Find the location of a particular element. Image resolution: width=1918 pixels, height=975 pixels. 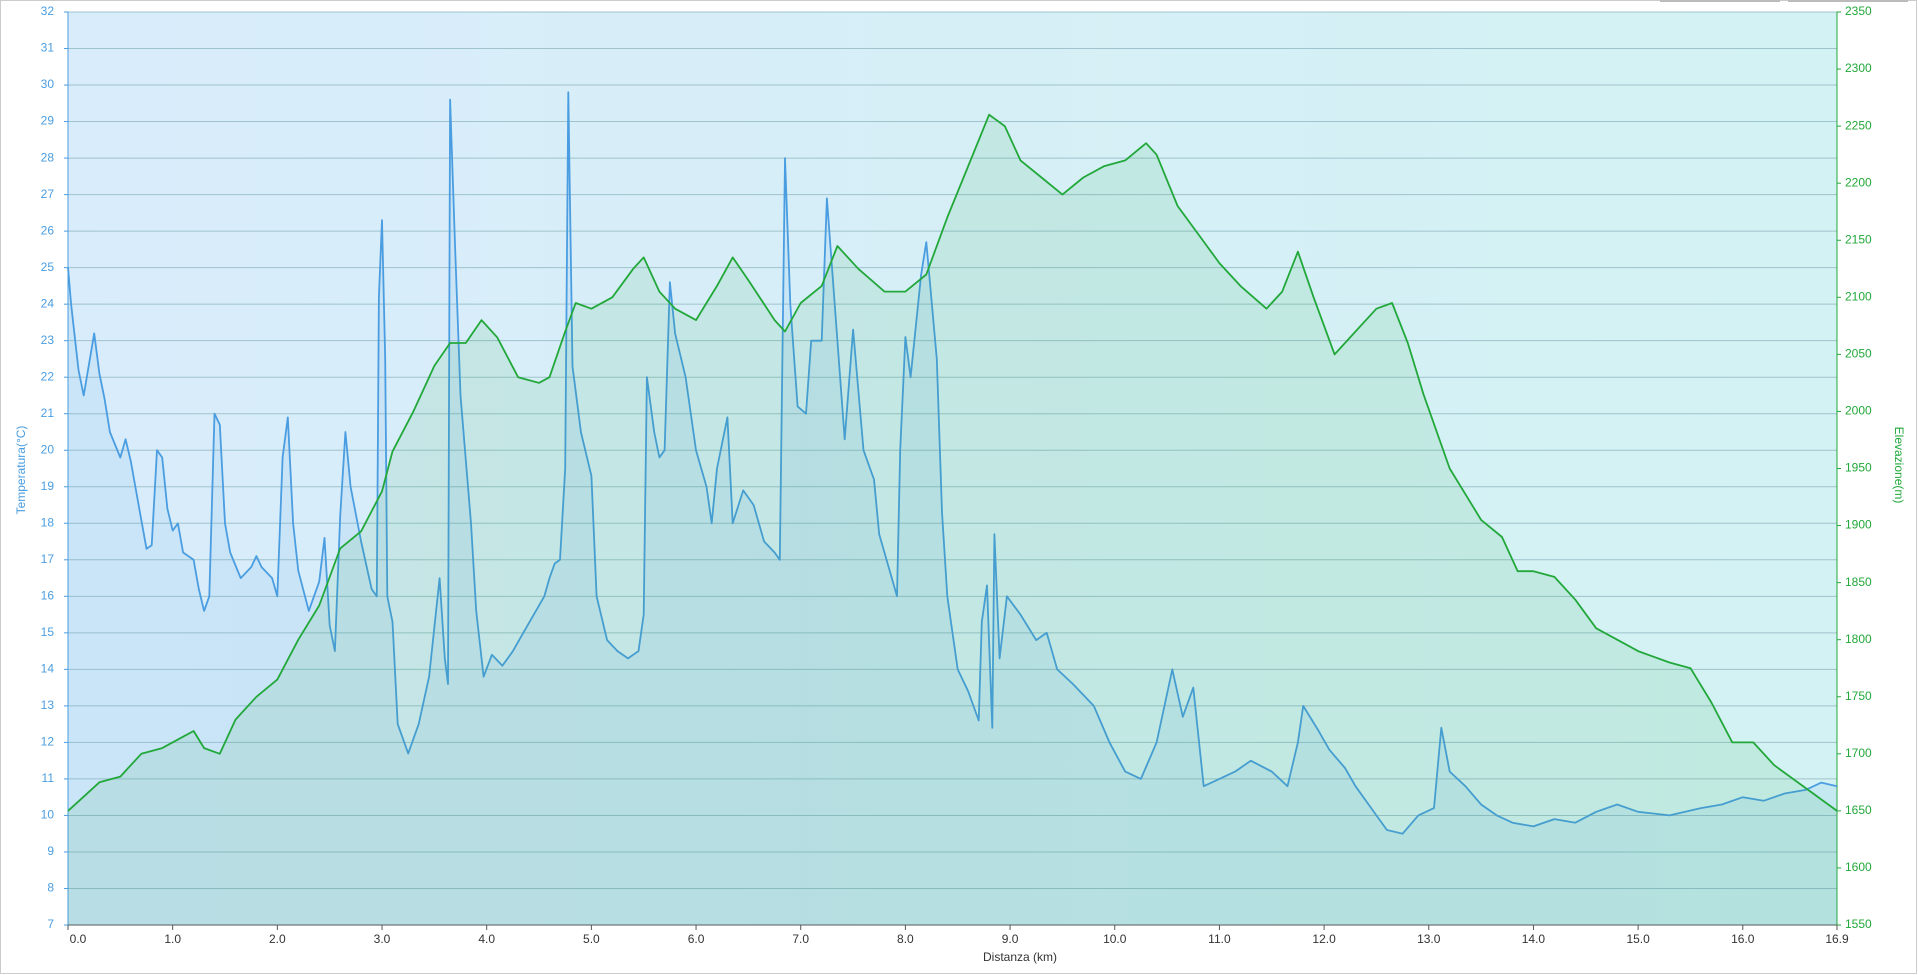

x-tick-label: 12.0 is located at coordinates (1324, 939).